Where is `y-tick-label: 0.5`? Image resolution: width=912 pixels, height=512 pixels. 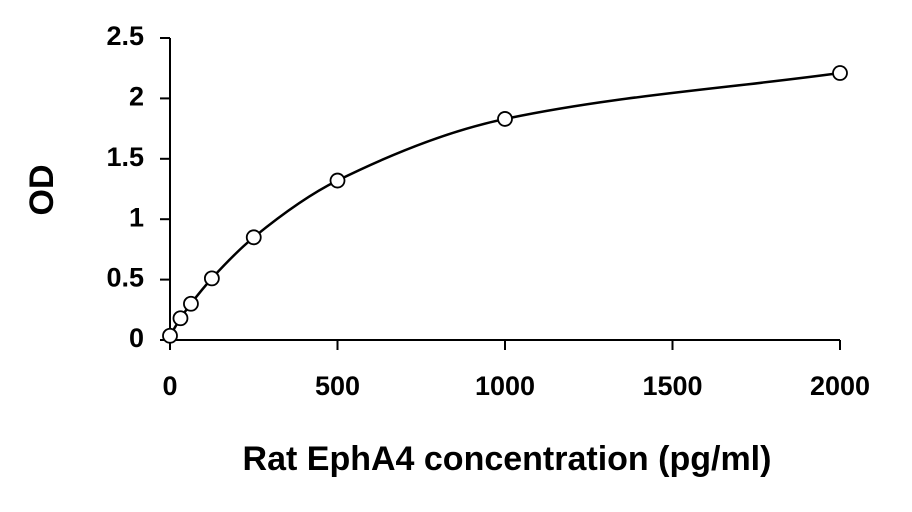
y-tick-label: 0.5 is located at coordinates (125, 278).